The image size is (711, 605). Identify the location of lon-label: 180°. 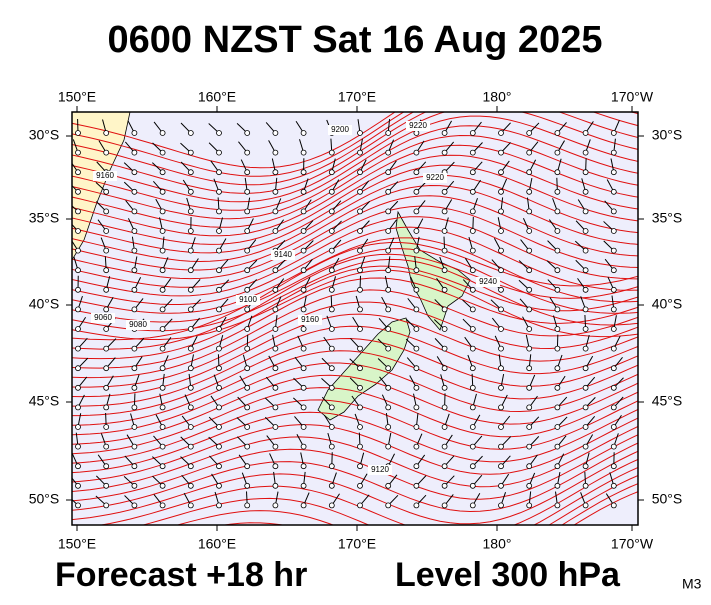
(497, 97).